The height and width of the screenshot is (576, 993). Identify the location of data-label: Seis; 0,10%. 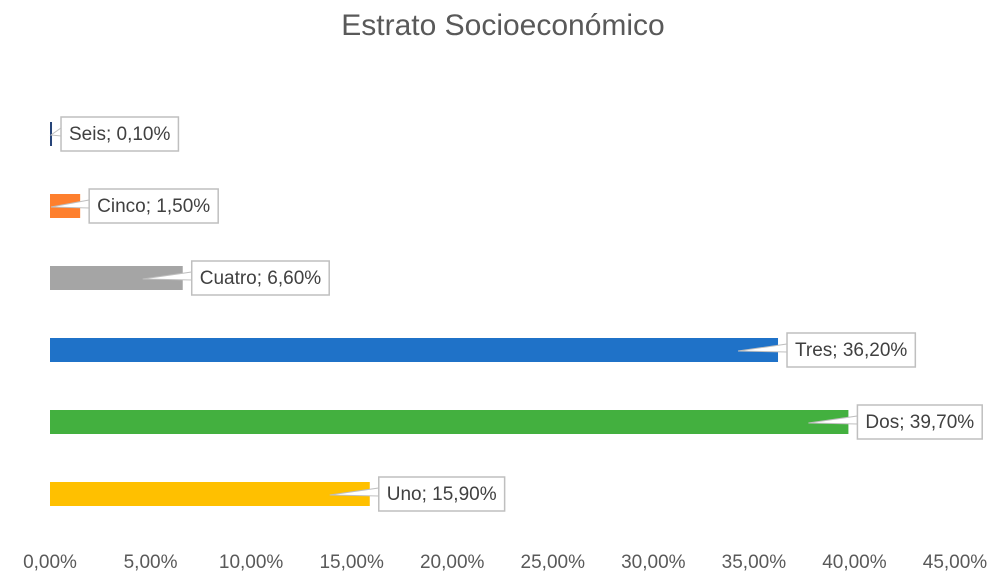
(119, 134).